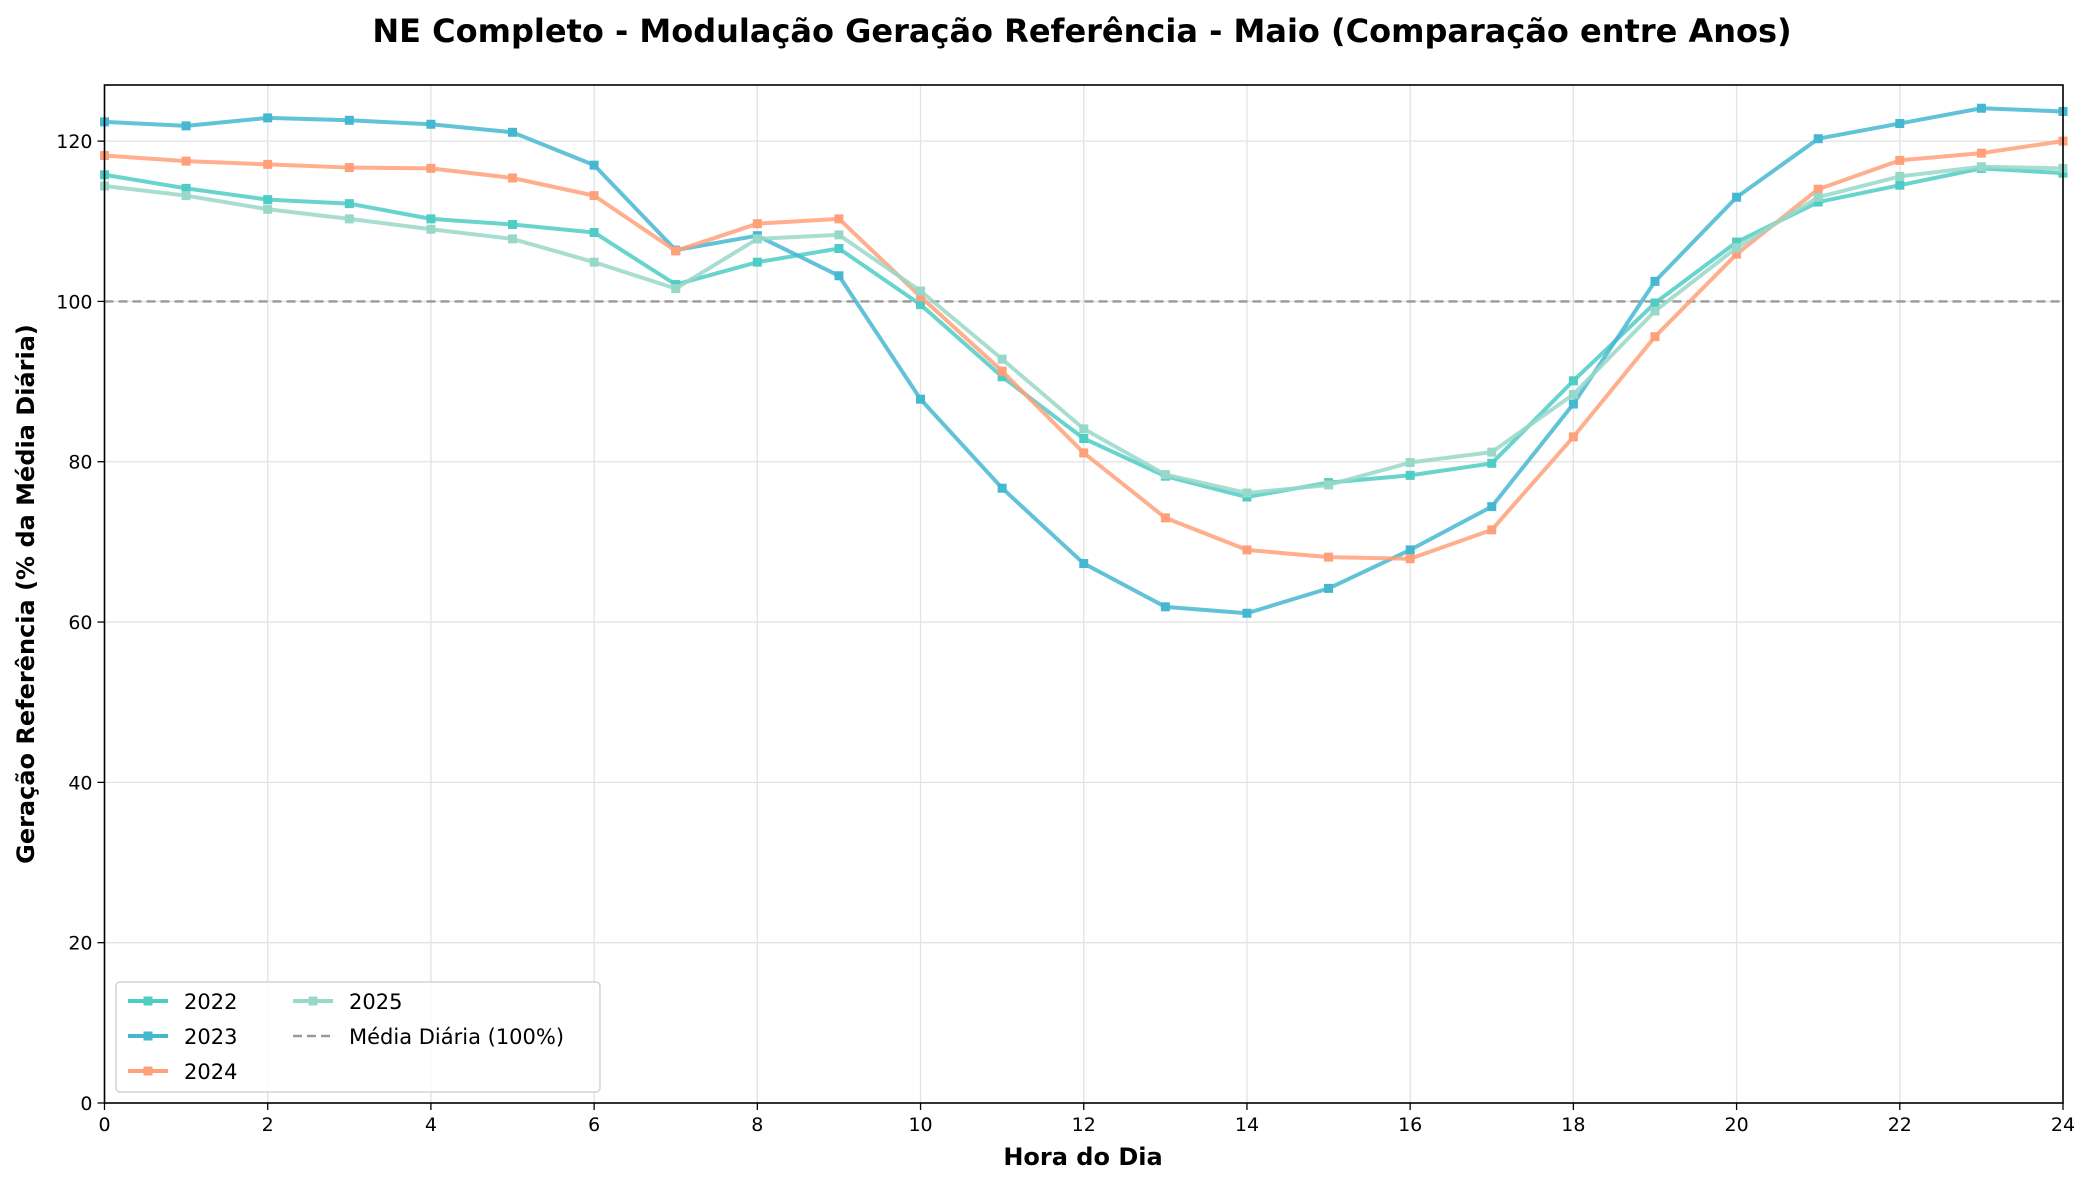 This screenshot has height=1182, width=2083. What do you see at coordinates (1736, 1125) in the screenshot?
I see `x-tick-label: 20` at bounding box center [1736, 1125].